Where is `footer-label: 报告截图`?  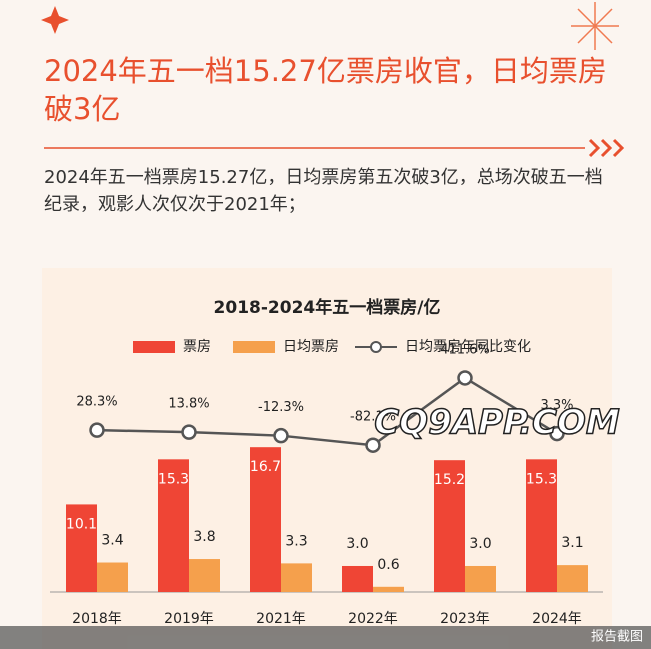
footer-label: 报告截图 is located at coordinates (617, 637).